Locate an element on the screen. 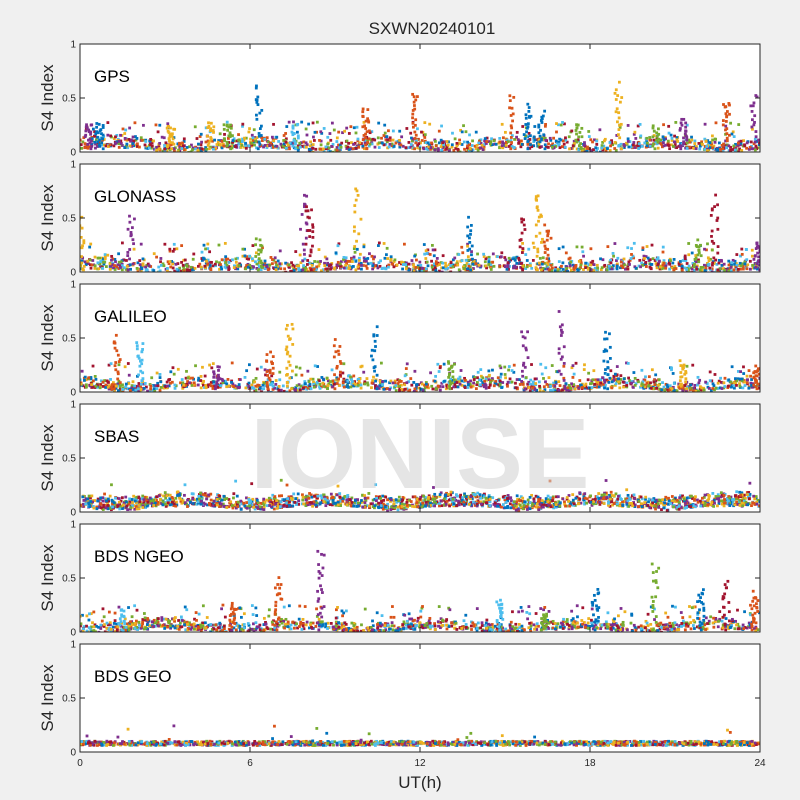 This screenshot has width=800, height=800. series-points is located at coordinates (420, 351).